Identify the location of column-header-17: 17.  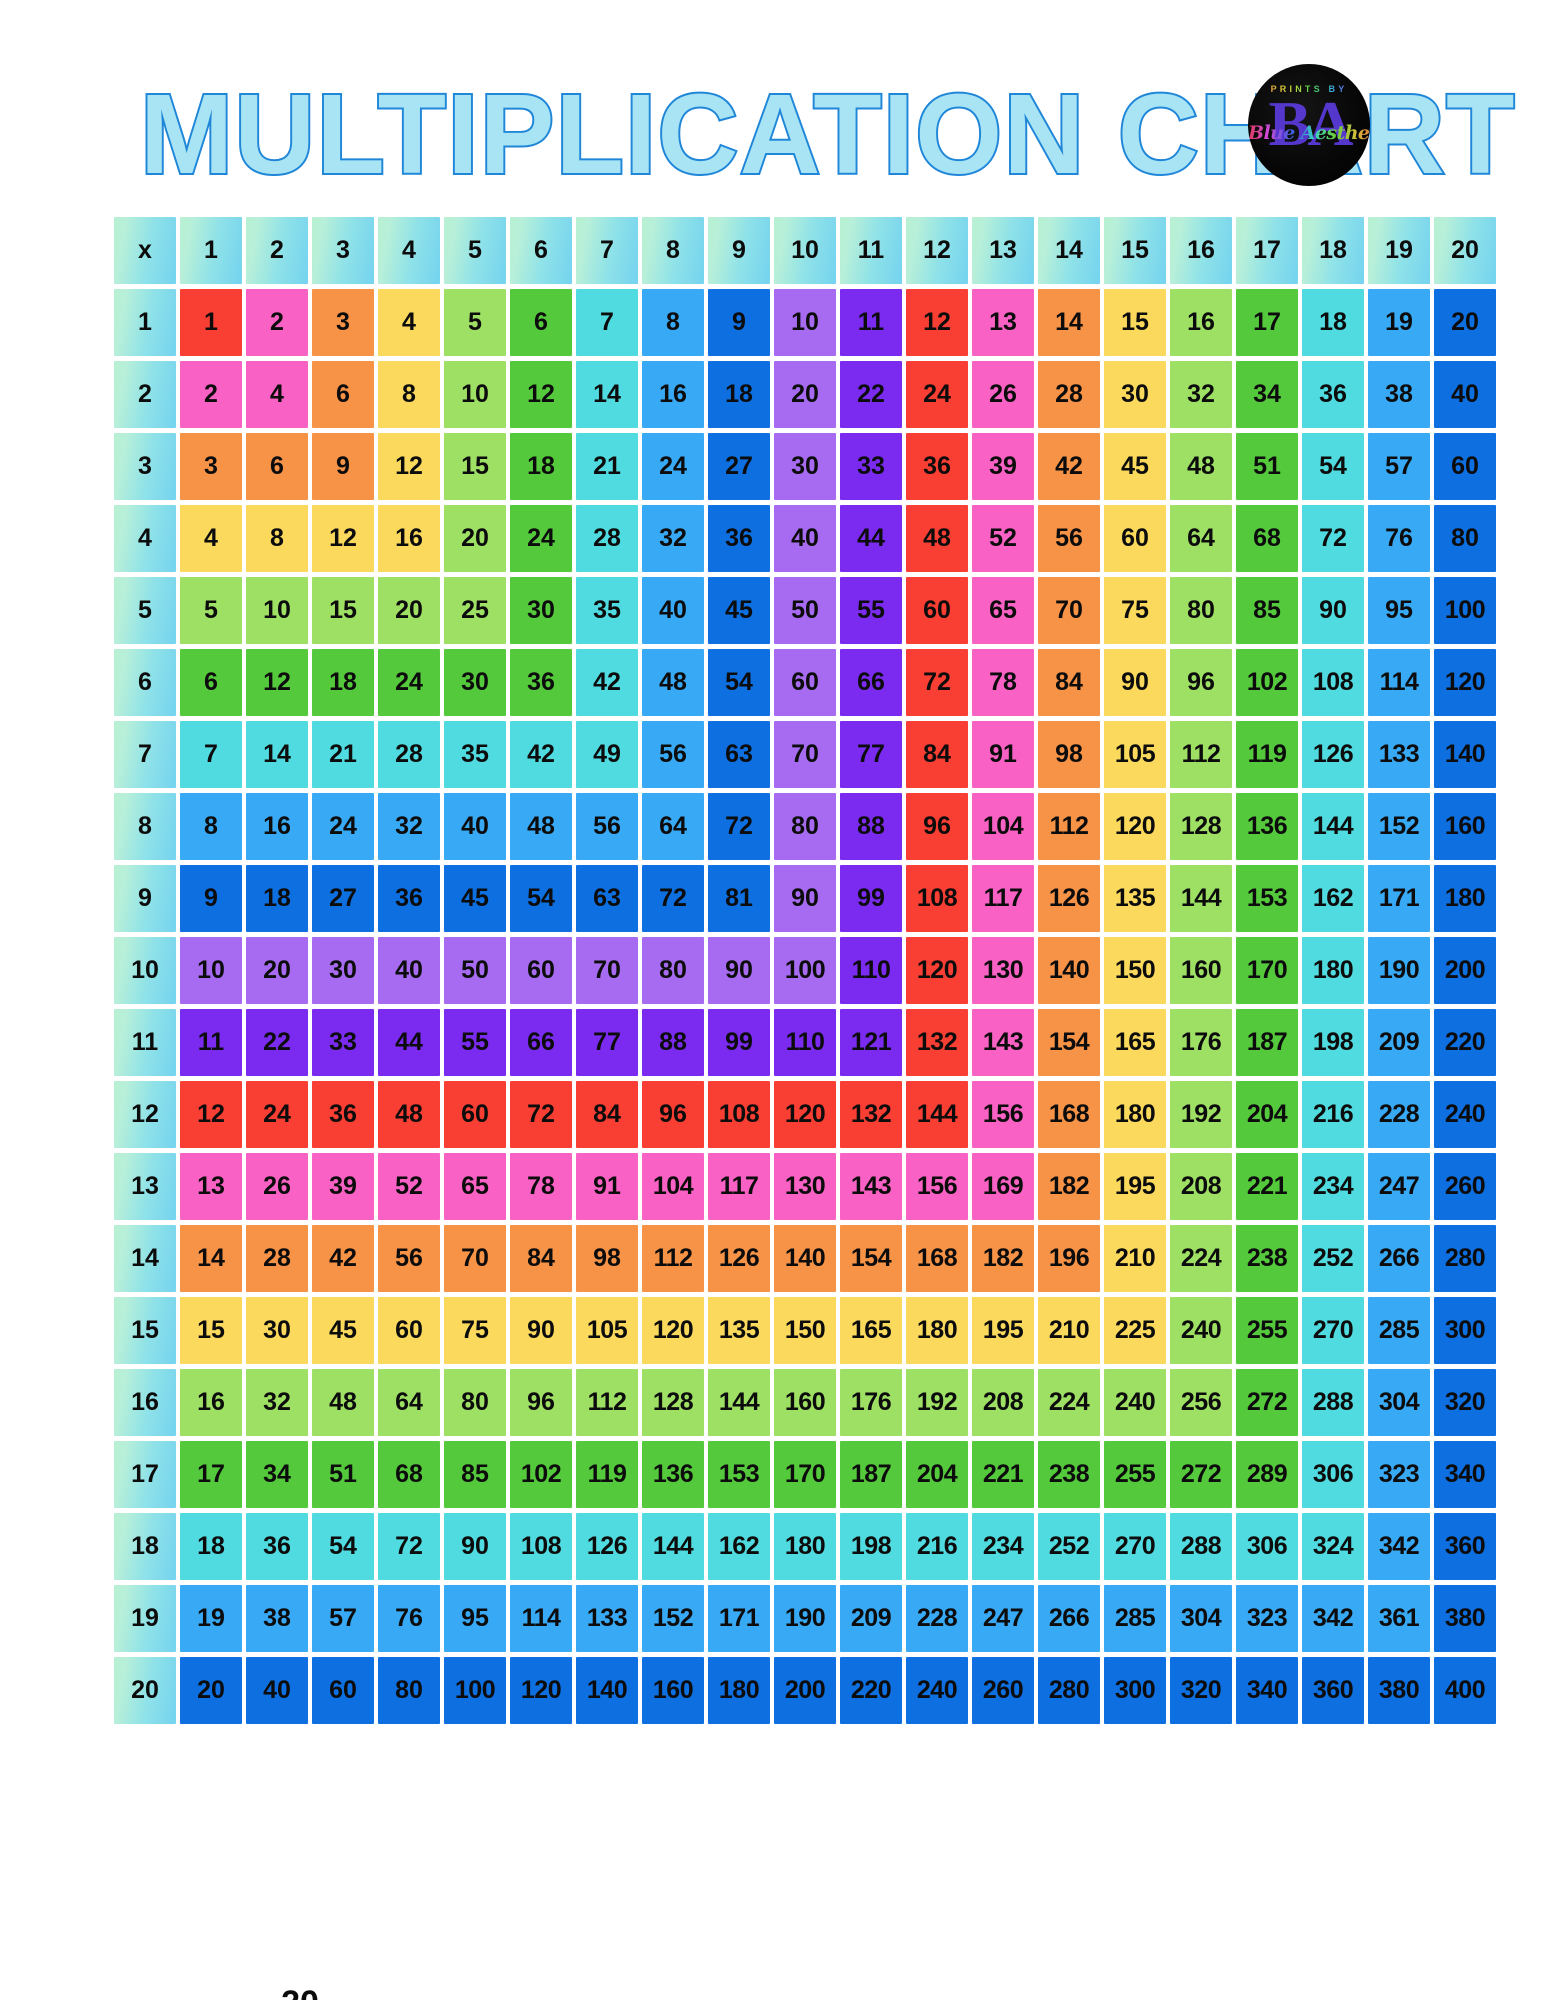
(1267, 250).